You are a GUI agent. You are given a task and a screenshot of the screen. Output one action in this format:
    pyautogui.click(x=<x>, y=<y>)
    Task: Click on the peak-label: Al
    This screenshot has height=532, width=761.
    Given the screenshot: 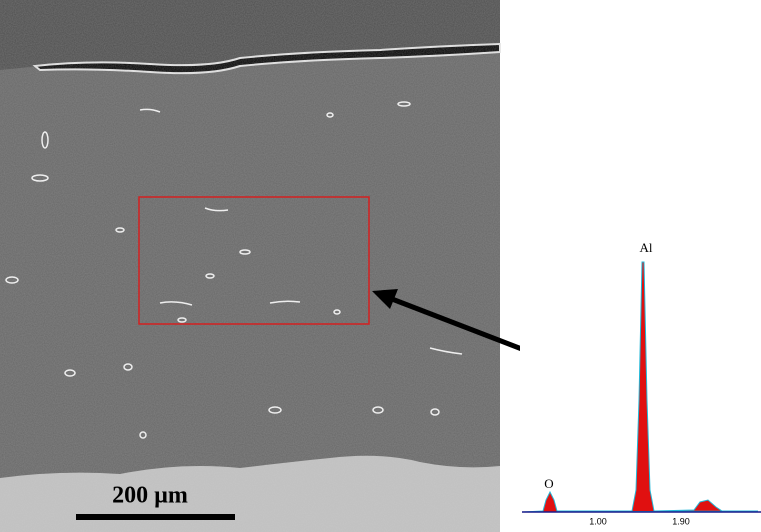 What is the action you would take?
    pyautogui.click(x=646, y=247)
    